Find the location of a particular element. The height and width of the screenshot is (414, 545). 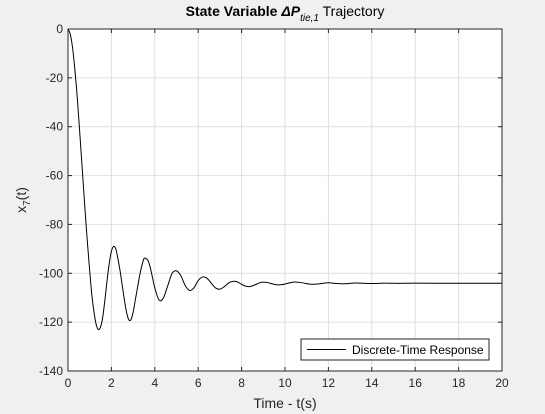

x-tick-label: 20 is located at coordinates (502, 383).